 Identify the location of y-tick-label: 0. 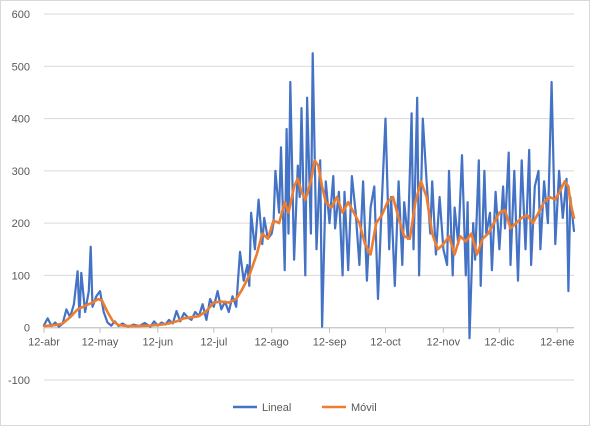
(27, 329).